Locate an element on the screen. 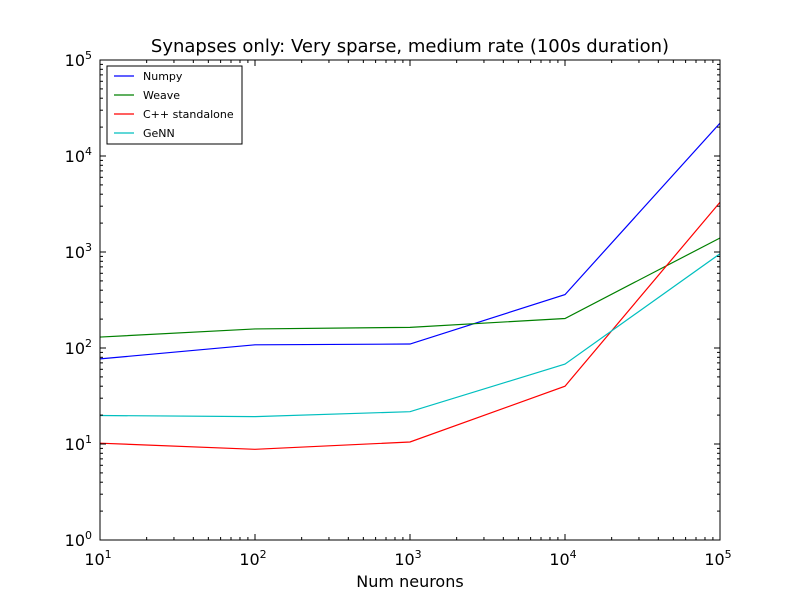  legend: Numpy Weave C++ standalone GeNN is located at coordinates (174, 105).